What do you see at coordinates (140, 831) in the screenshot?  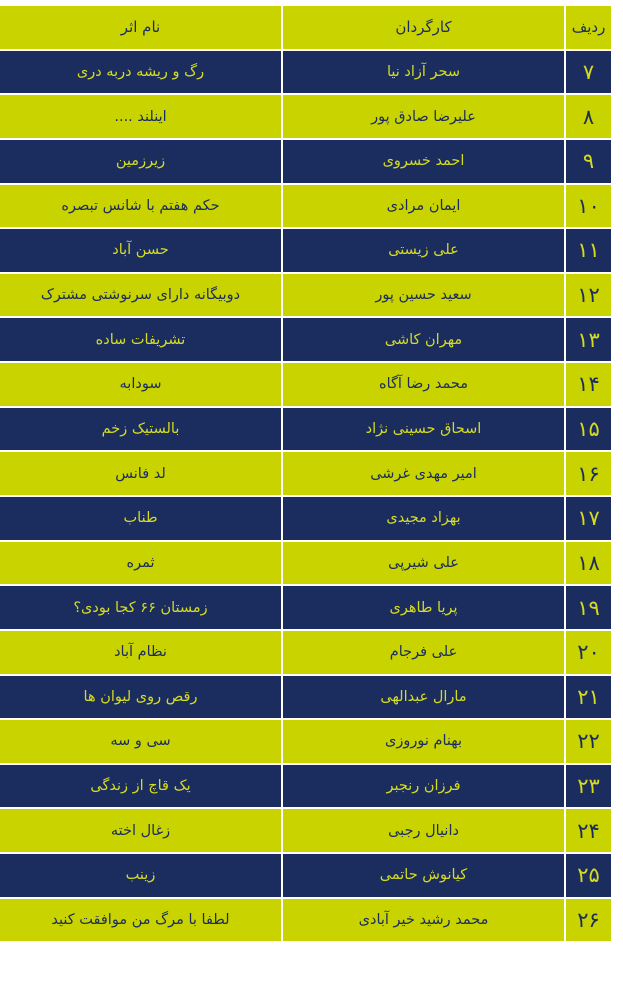 I see `title-cell: زغال اخته` at bounding box center [140, 831].